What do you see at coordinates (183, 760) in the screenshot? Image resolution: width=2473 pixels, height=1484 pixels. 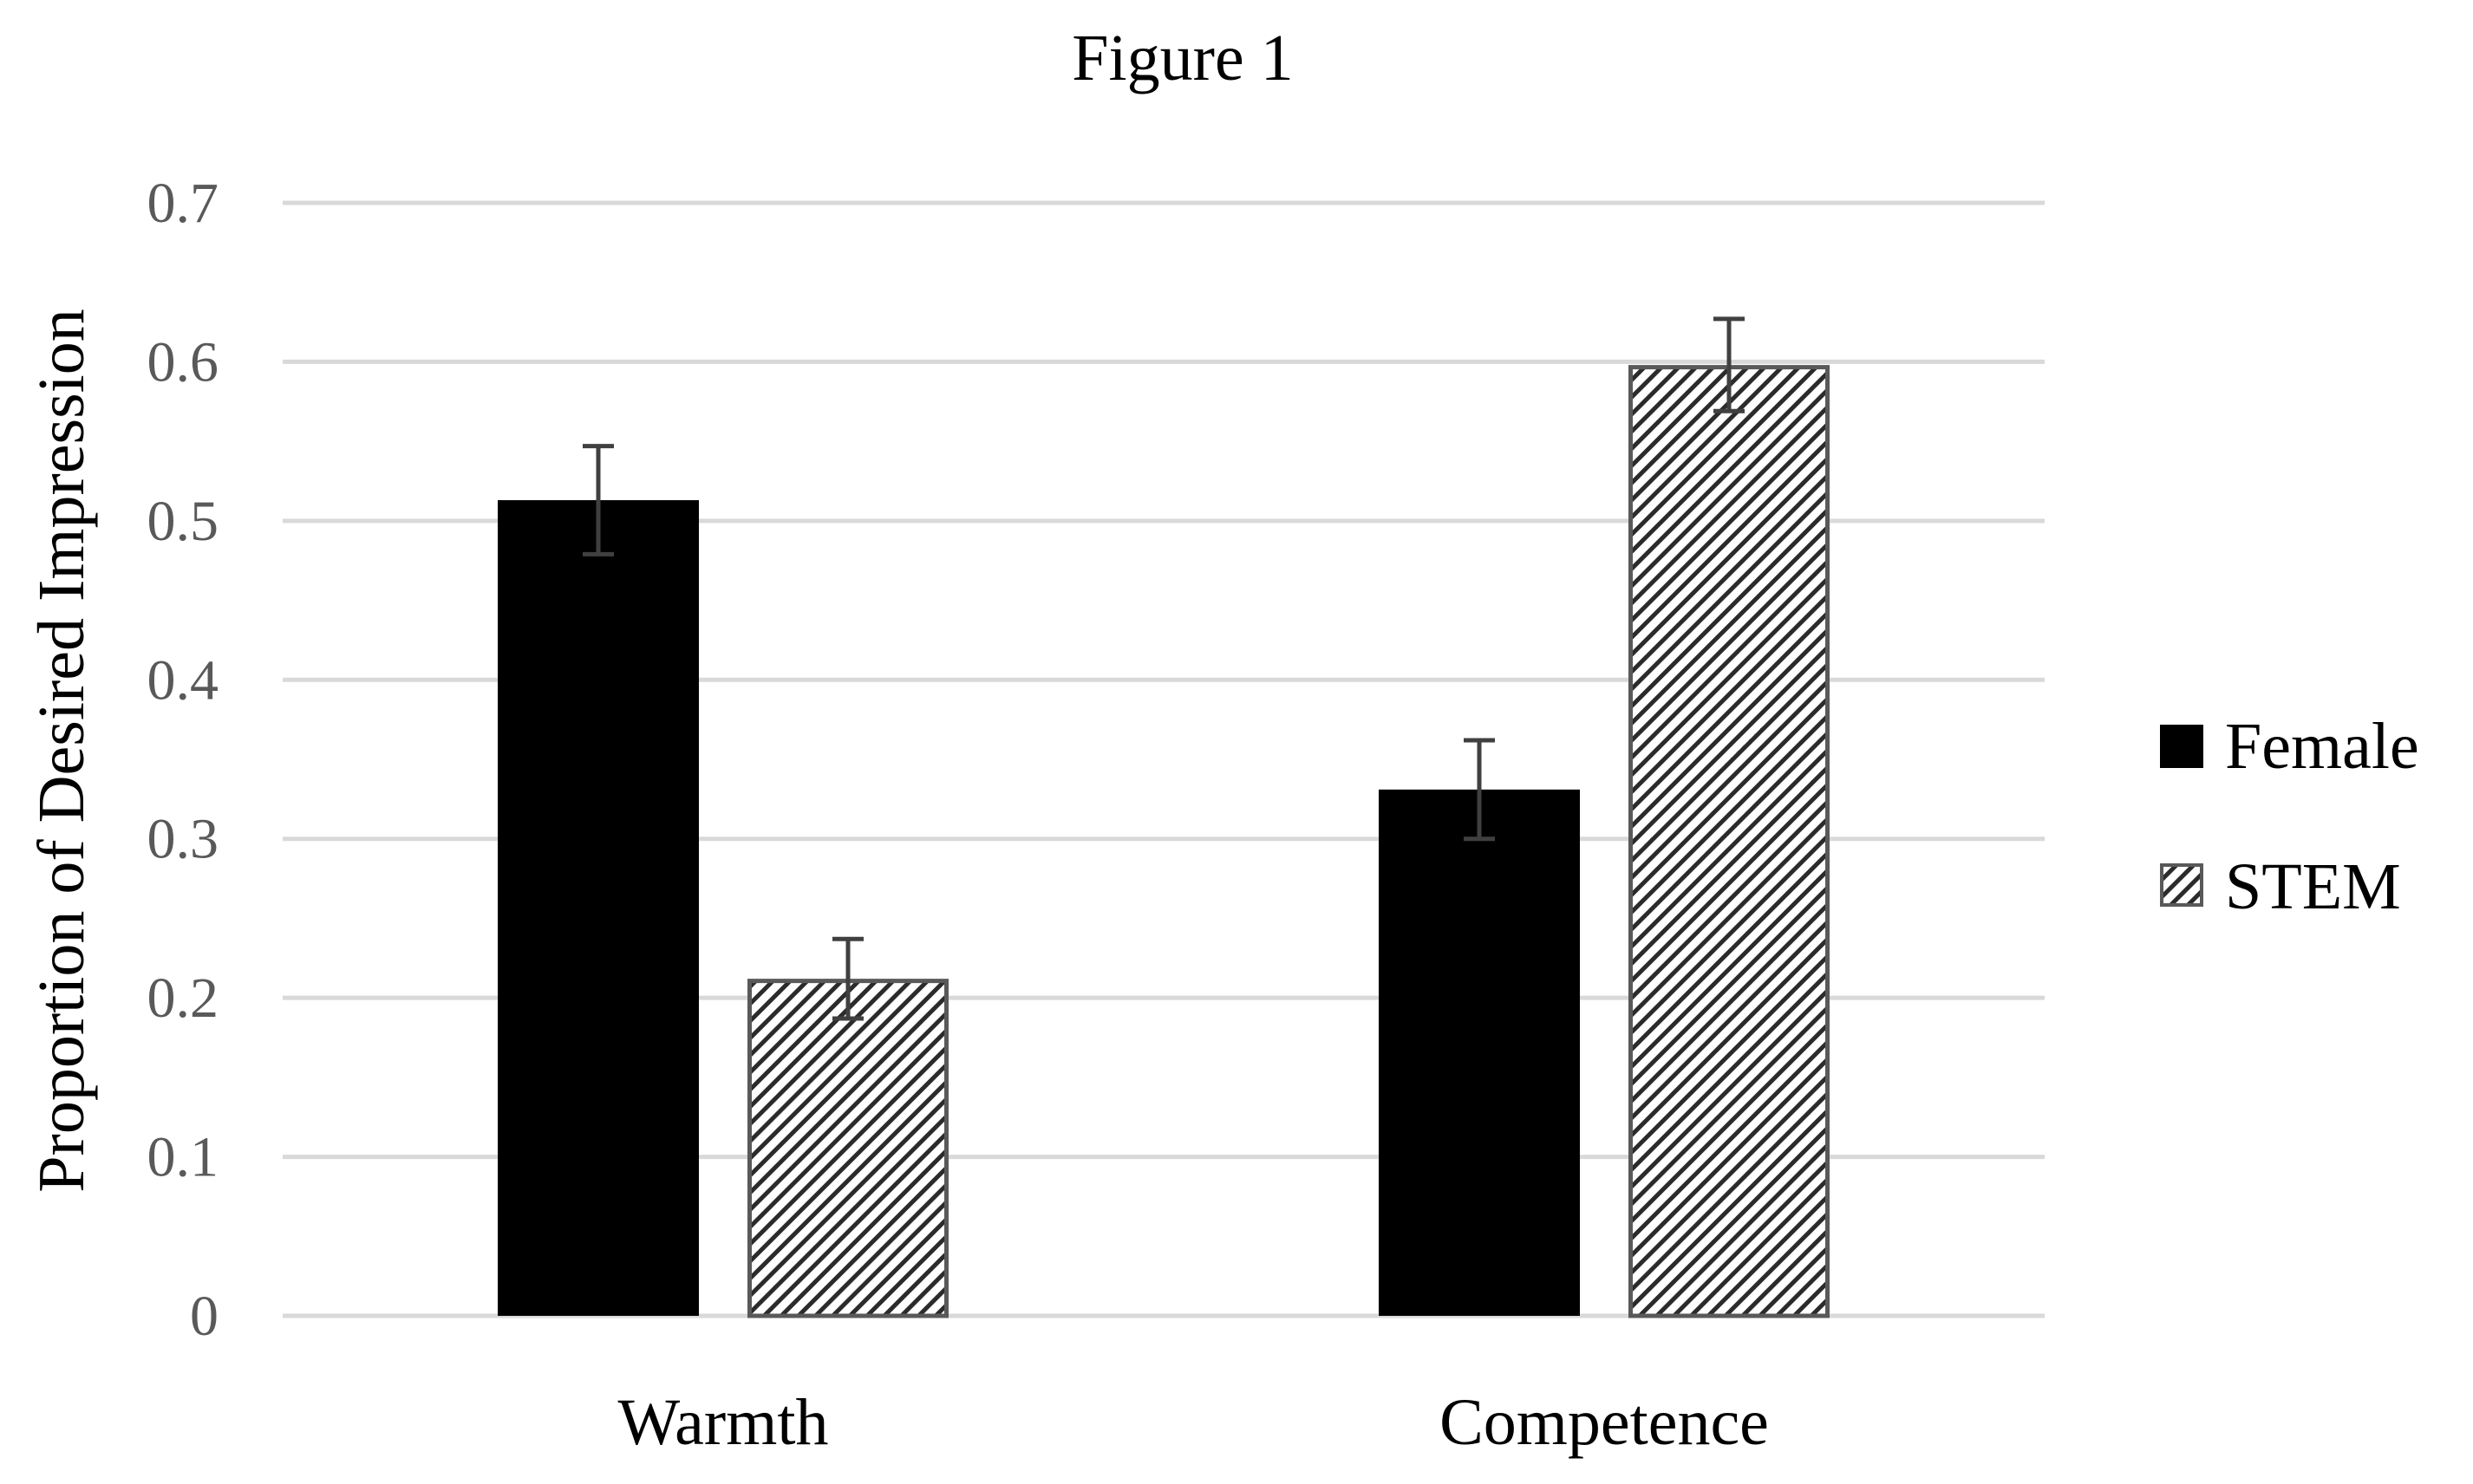 I see `y-axis-ticks: 0 0.1 0.2 0.3 0.4 0.5 0.6 0.7` at bounding box center [183, 760].